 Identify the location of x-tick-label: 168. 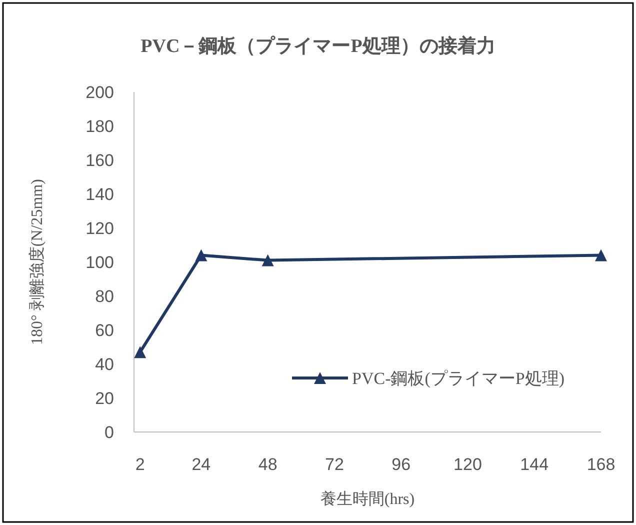
(601, 464).